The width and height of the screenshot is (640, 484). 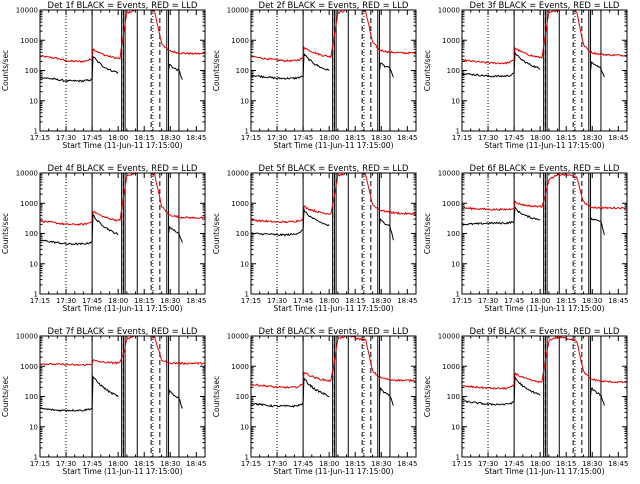 What do you see at coordinates (123, 6) in the screenshot?
I see `panel-title: Det 1f BLACK = Events, RED = LLD` at bounding box center [123, 6].